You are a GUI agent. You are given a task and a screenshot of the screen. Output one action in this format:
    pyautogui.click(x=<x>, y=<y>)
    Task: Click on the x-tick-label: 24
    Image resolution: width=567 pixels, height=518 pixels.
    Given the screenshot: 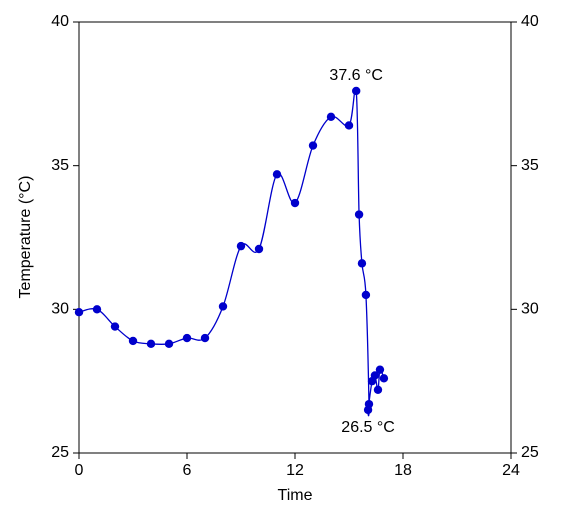 What is the action you would take?
    pyautogui.click(x=511, y=470)
    